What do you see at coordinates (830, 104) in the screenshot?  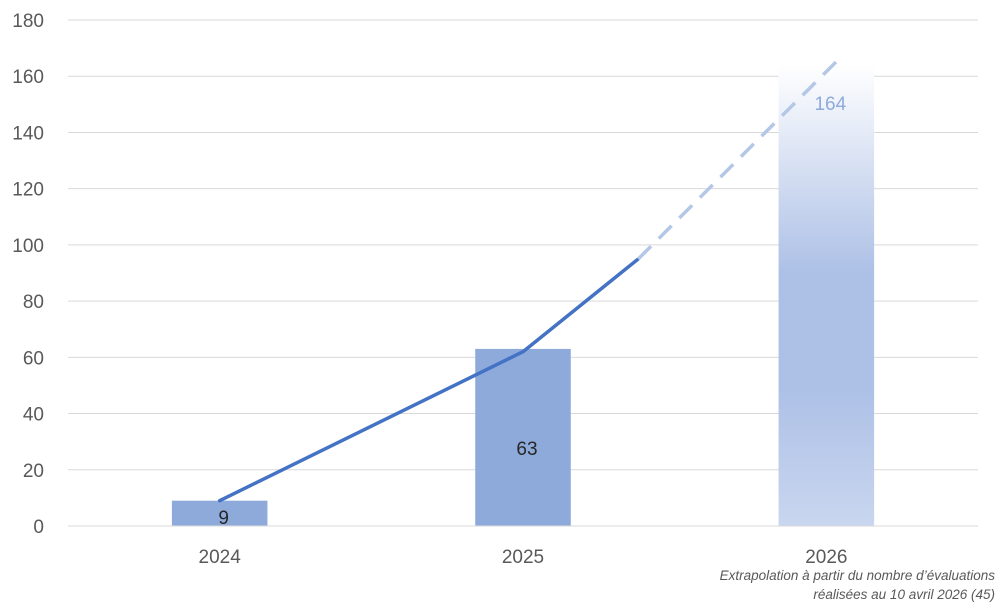 I see `data-label-2026: 164` at bounding box center [830, 104].